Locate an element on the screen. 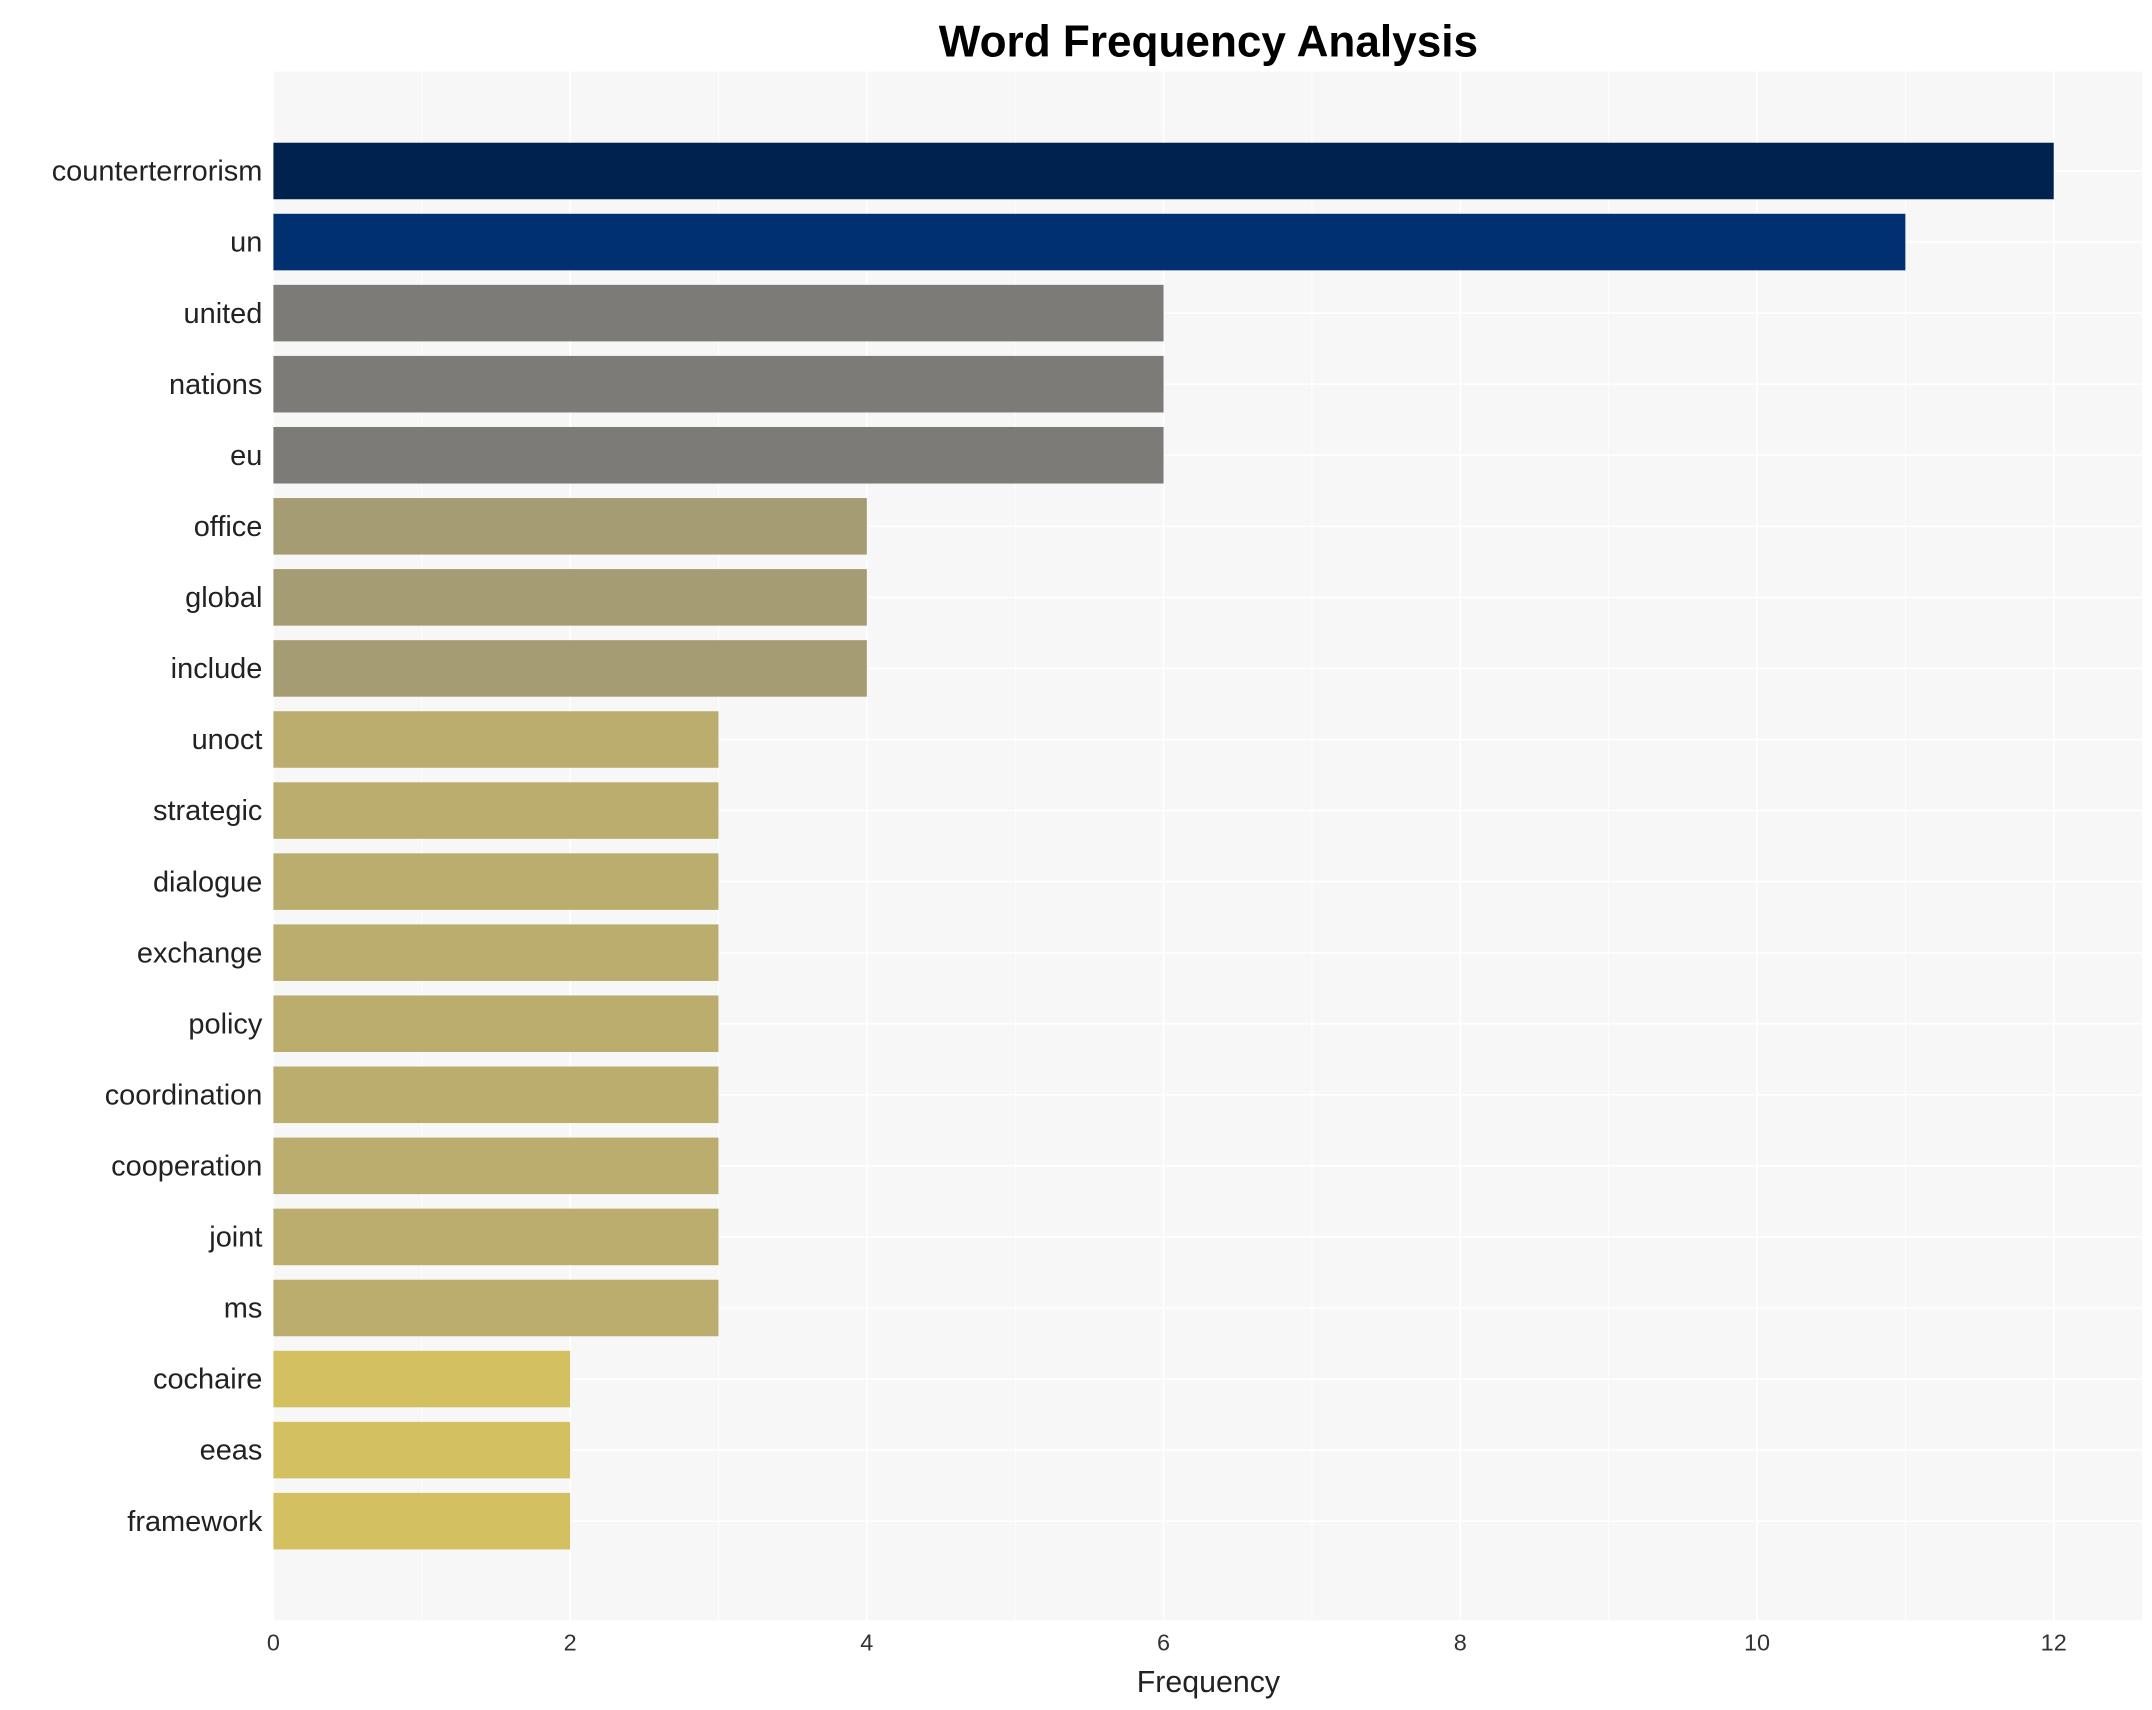 The height and width of the screenshot is (1710, 2152). y-tick-label: cooperation is located at coordinates (186, 1167).